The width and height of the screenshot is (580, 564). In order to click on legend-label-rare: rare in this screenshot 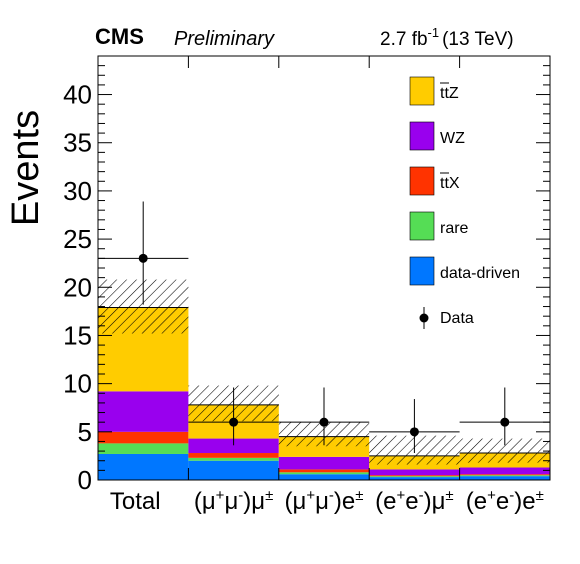, I will do `click(454, 228)`.